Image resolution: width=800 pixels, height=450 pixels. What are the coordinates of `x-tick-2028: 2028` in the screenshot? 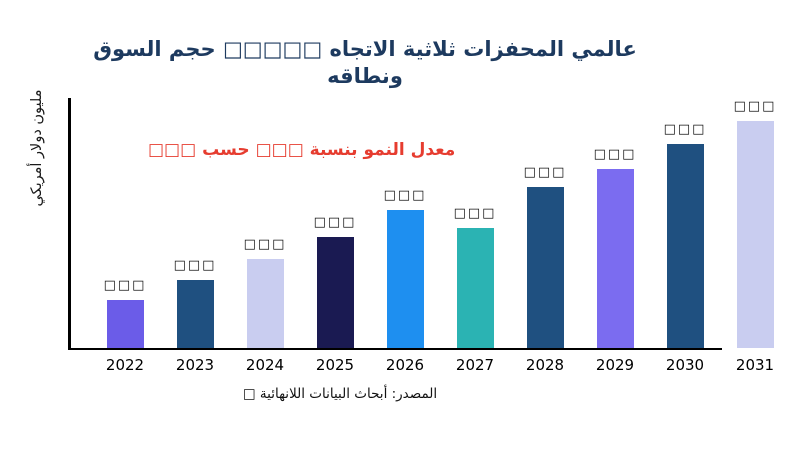 It's located at (545, 365).